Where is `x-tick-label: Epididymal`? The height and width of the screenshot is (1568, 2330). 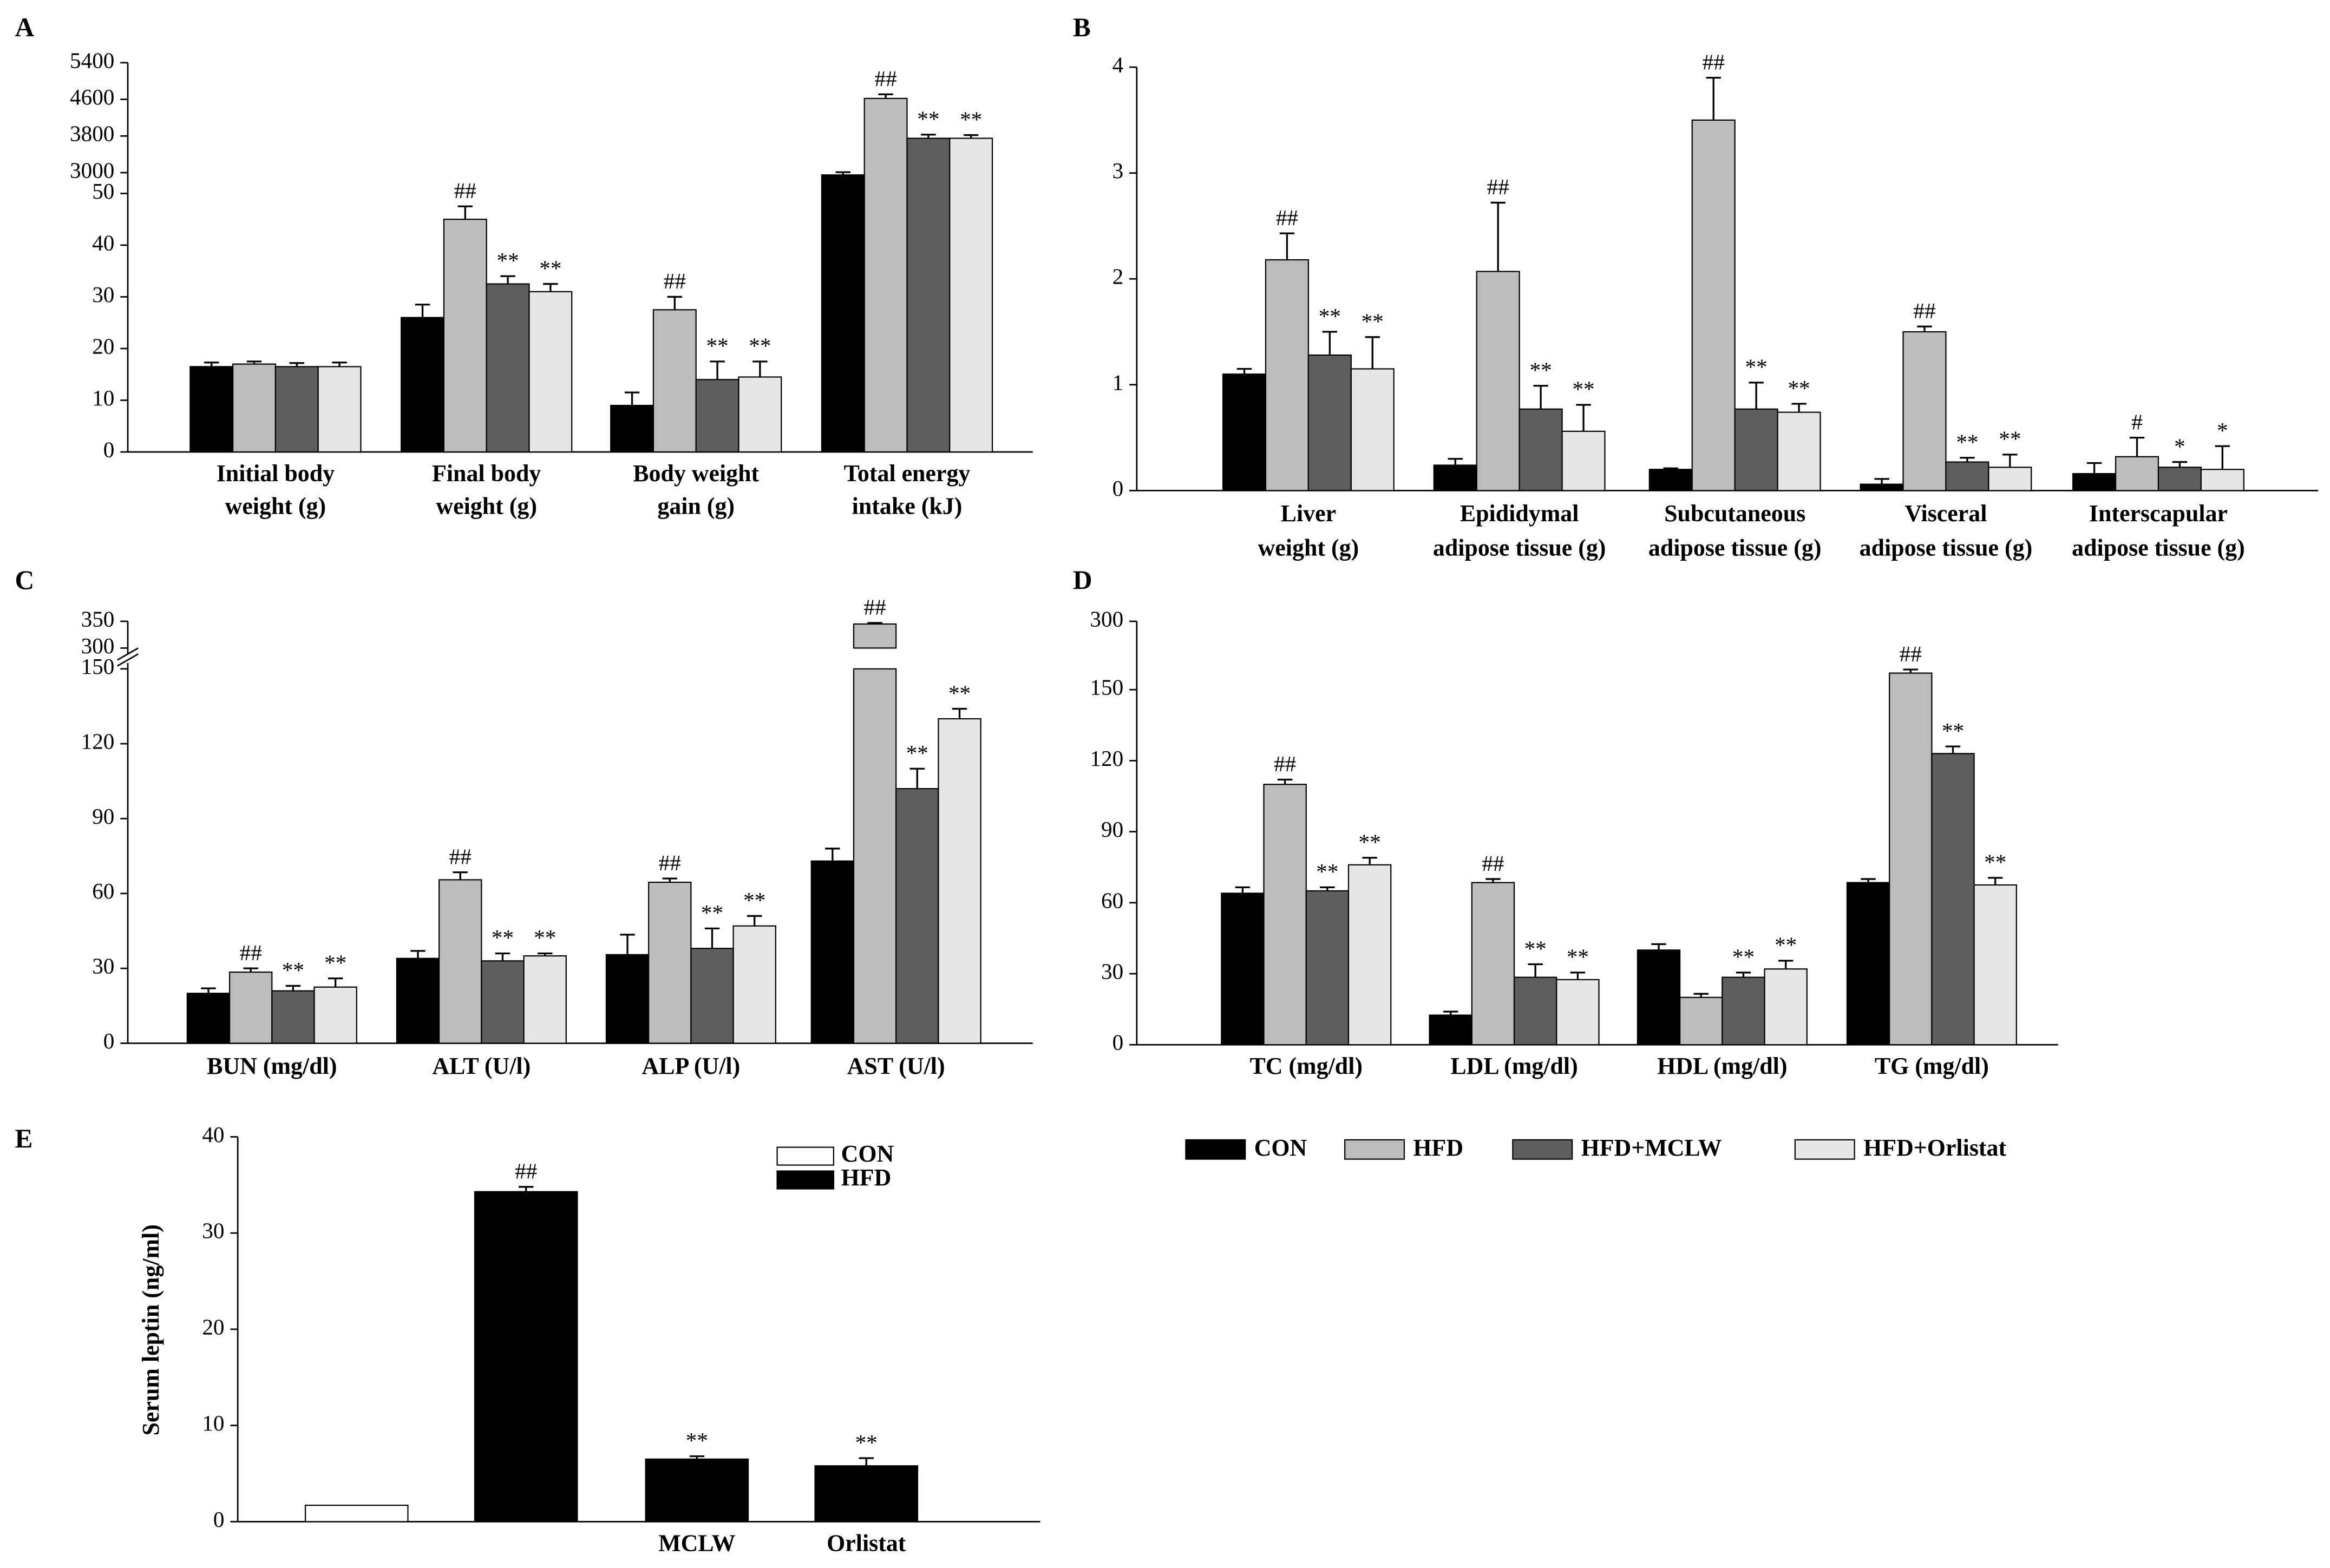
x-tick-label: Epididymal is located at coordinates (1519, 514).